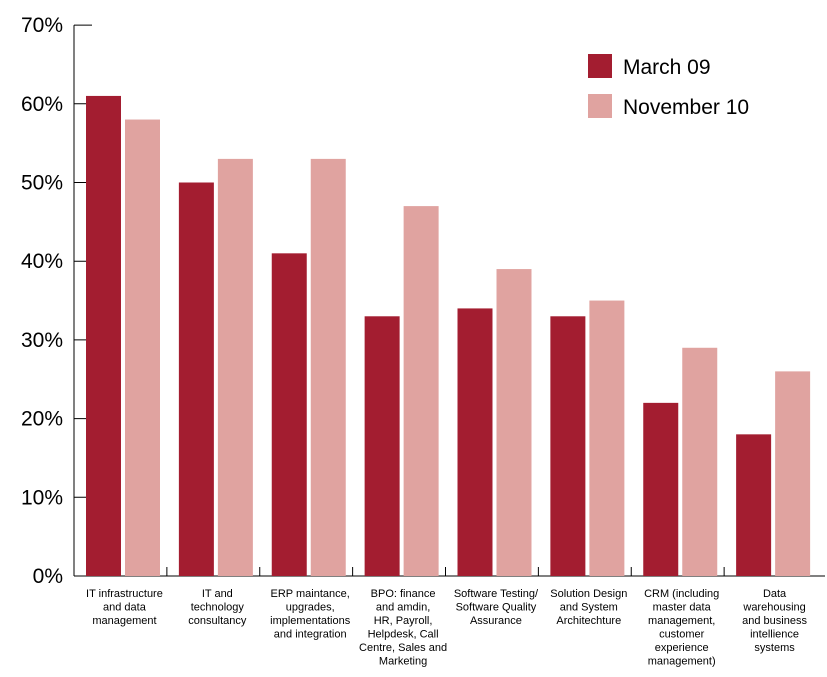 This screenshot has height=677, width=827. I want to click on x-tick-label-line: intellience, so click(774, 635).